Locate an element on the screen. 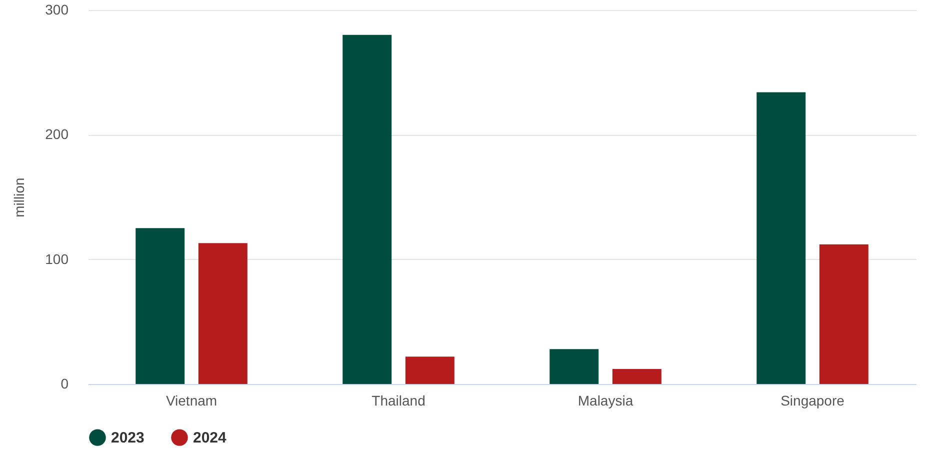 Image resolution: width=933 pixels, height=467 pixels. y-tick-label: 300 is located at coordinates (57, 10).